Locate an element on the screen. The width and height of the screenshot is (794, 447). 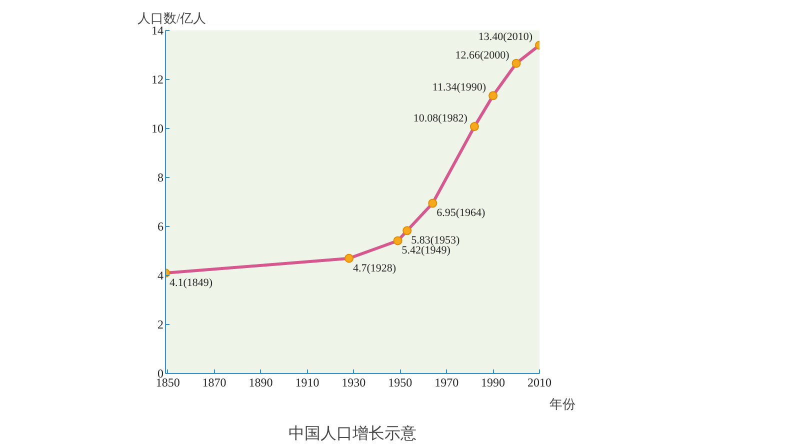
data-label: 13.40(2010) is located at coordinates (505, 37).